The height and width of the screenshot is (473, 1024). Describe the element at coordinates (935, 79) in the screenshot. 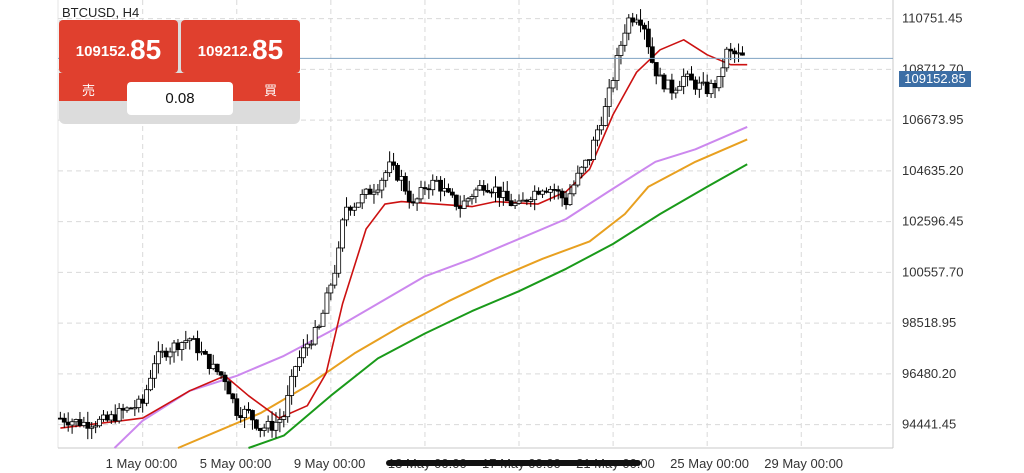

I see `current-price-tag: 109152.85` at that location.